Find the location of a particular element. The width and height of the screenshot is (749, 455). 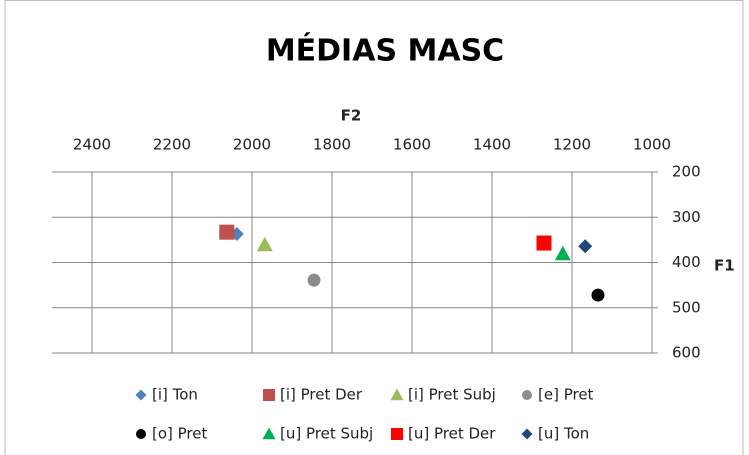

legend-label: [e] Pret is located at coordinates (566, 395).